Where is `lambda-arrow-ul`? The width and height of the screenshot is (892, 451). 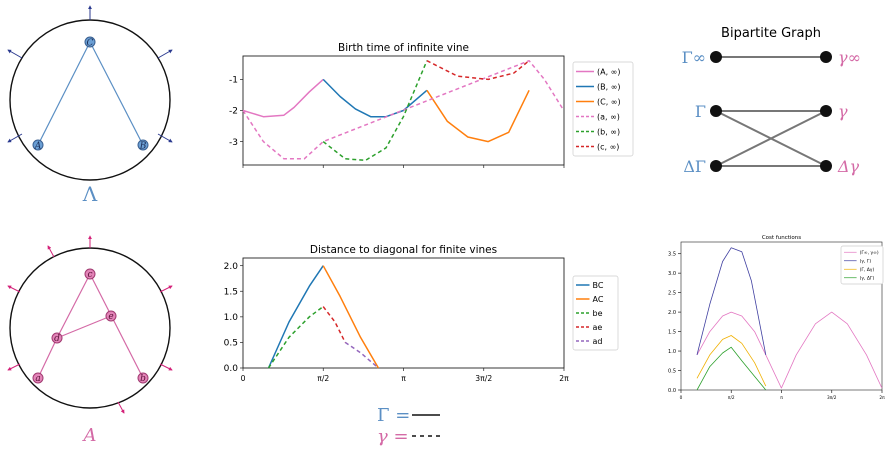 lambda-arrow-ul is located at coordinates (15, 54).